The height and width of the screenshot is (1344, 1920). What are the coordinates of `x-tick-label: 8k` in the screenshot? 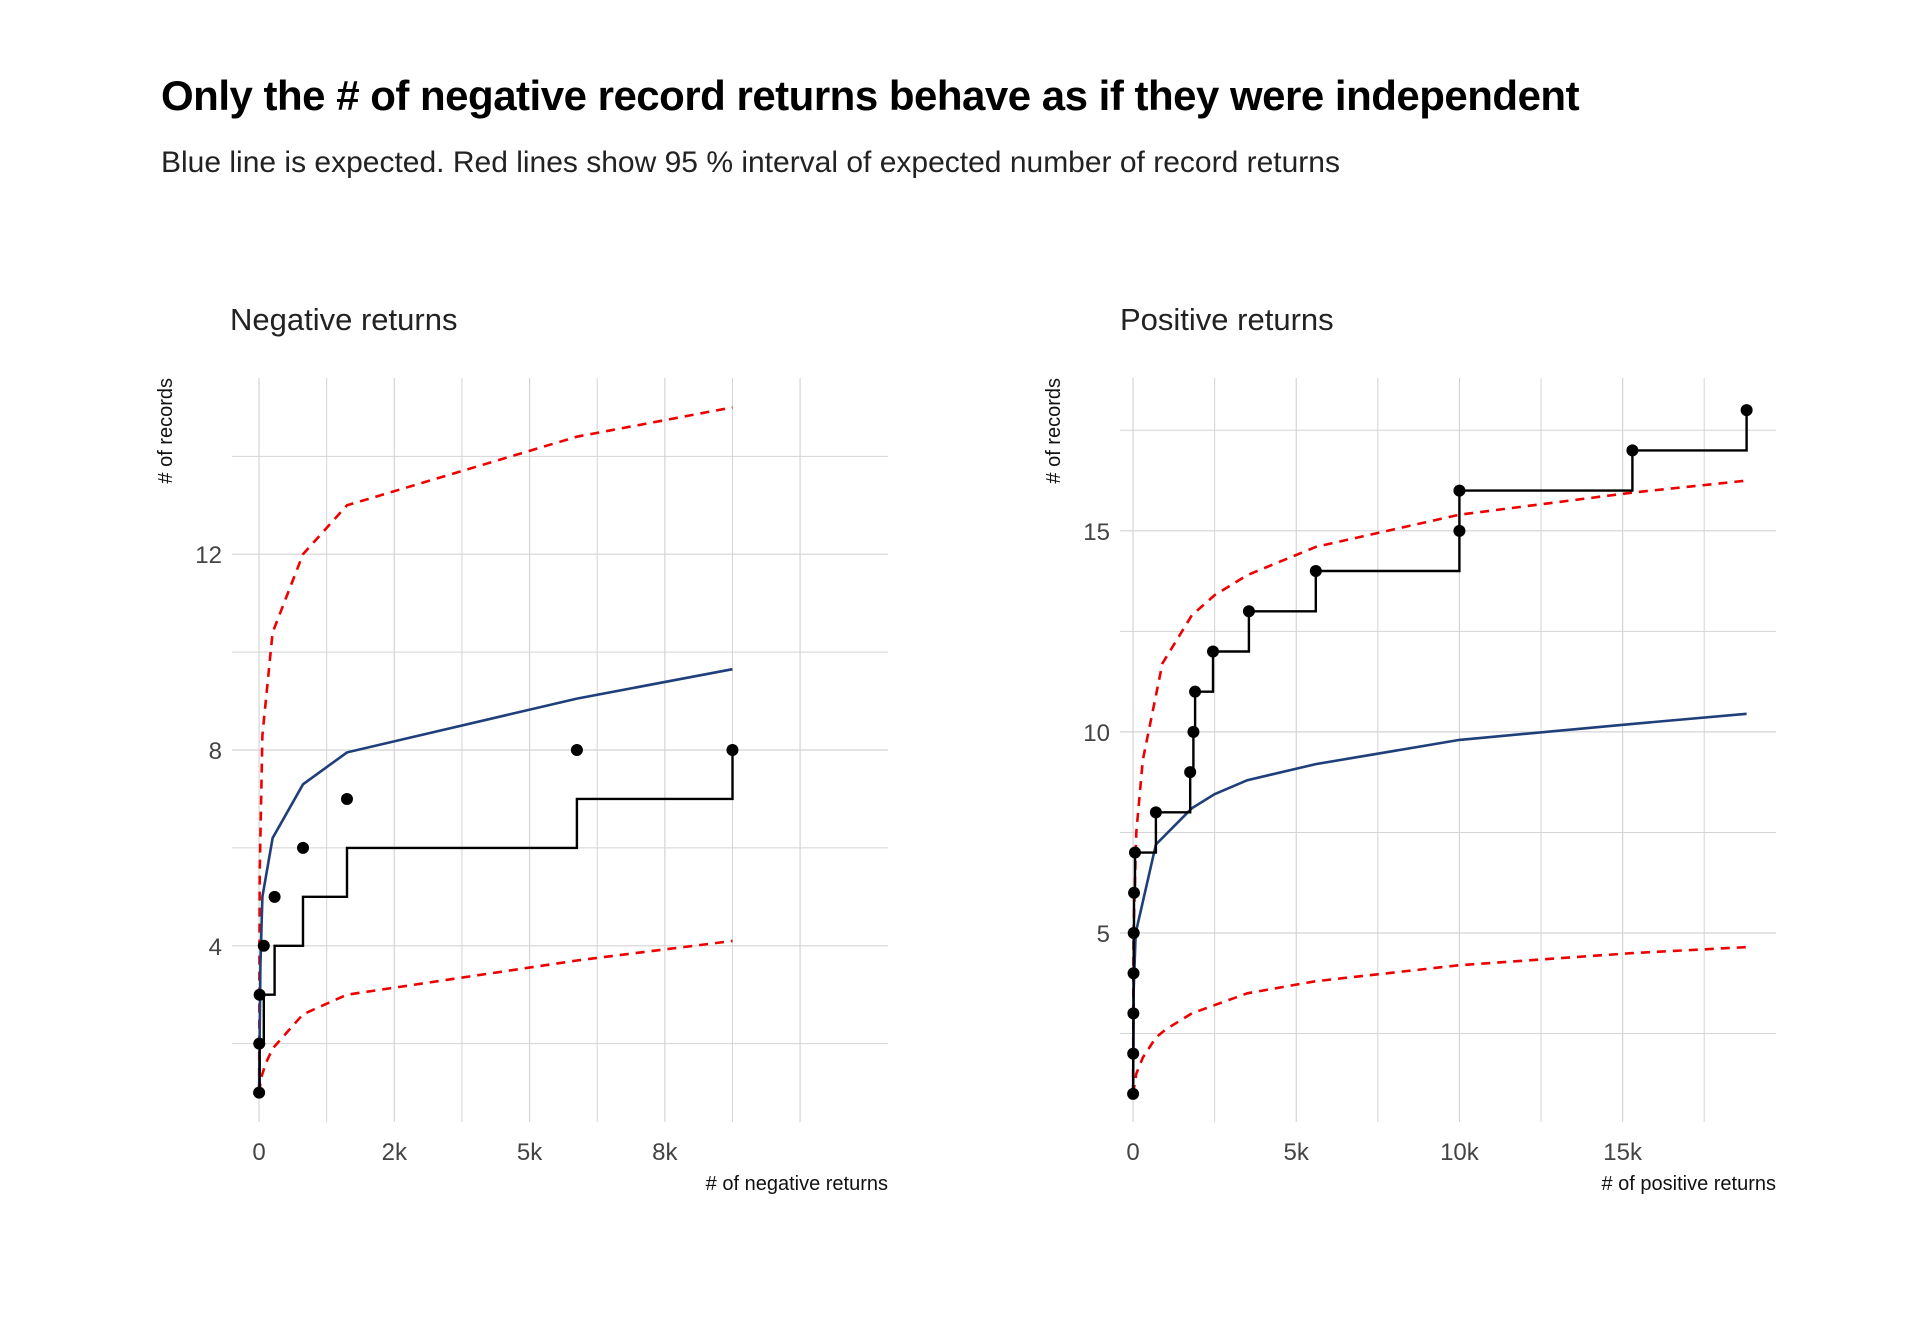 It's located at (665, 1152).